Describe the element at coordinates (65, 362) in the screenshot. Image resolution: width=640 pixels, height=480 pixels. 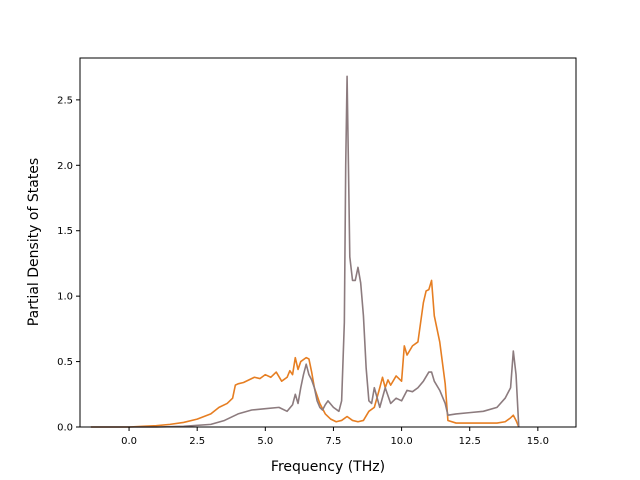
I see `y-tick-label: 0.5` at that location.